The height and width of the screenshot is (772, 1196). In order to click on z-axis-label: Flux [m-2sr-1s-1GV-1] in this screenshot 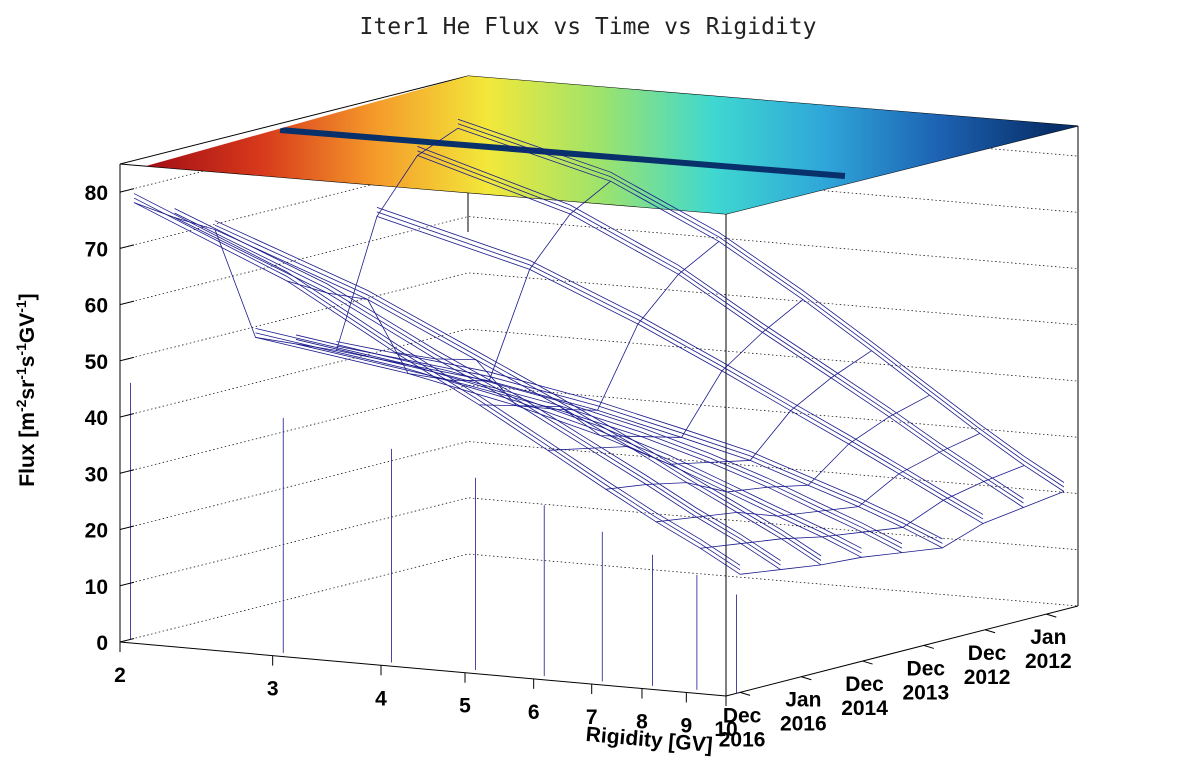, I will do `click(26, 389)`.